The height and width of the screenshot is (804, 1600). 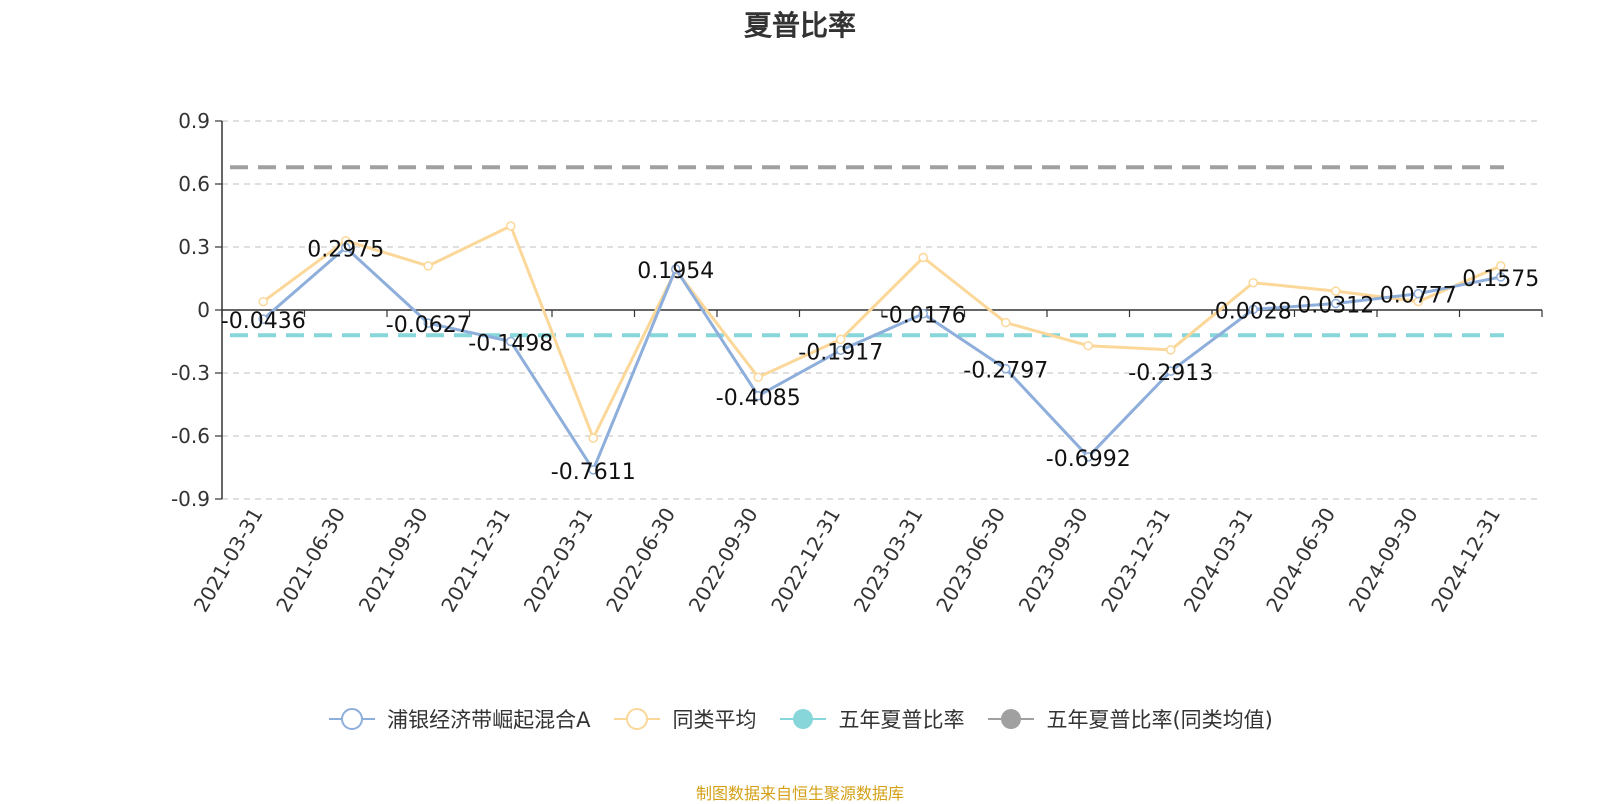 What do you see at coordinates (1159, 720) in the screenshot?
I see `legend-label-five-year-sharpe-peer: 五年夏普比率(同类均值)` at bounding box center [1159, 720].